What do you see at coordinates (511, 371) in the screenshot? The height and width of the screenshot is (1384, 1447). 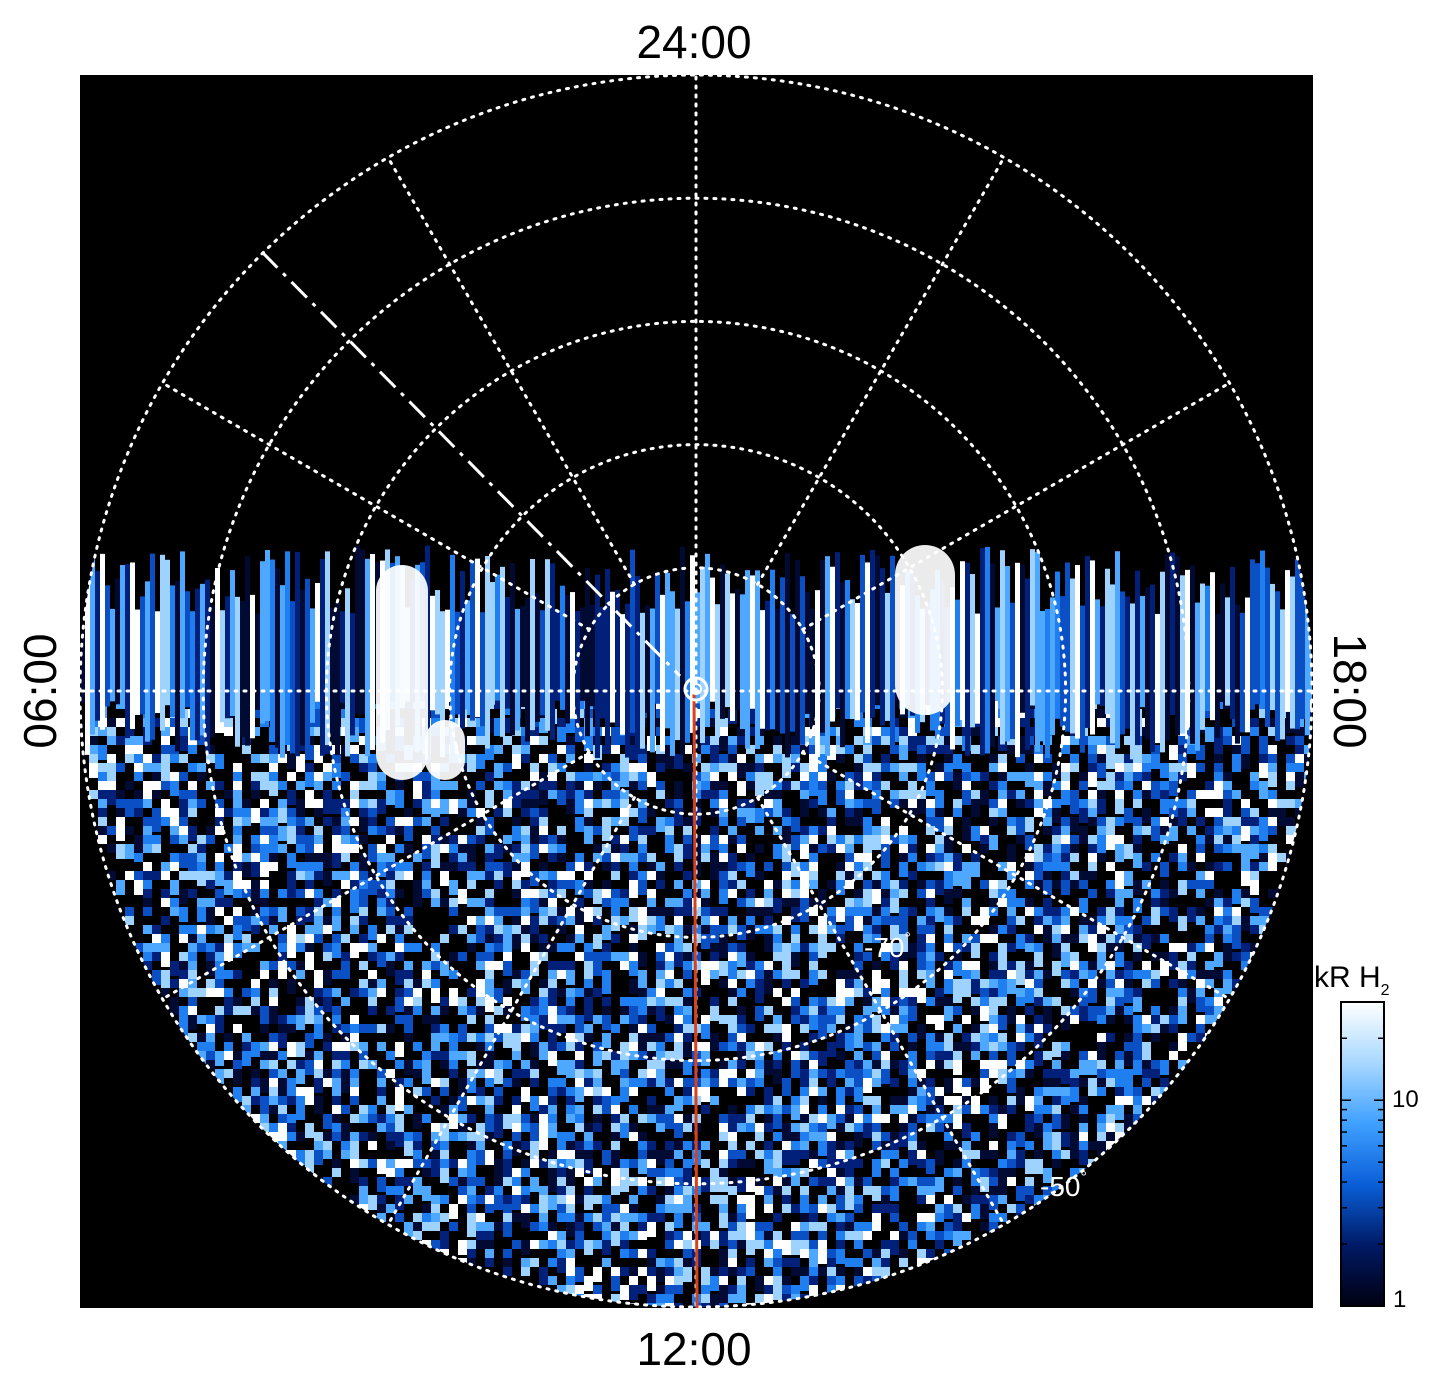 I see `local-time-meridian` at bounding box center [511, 371].